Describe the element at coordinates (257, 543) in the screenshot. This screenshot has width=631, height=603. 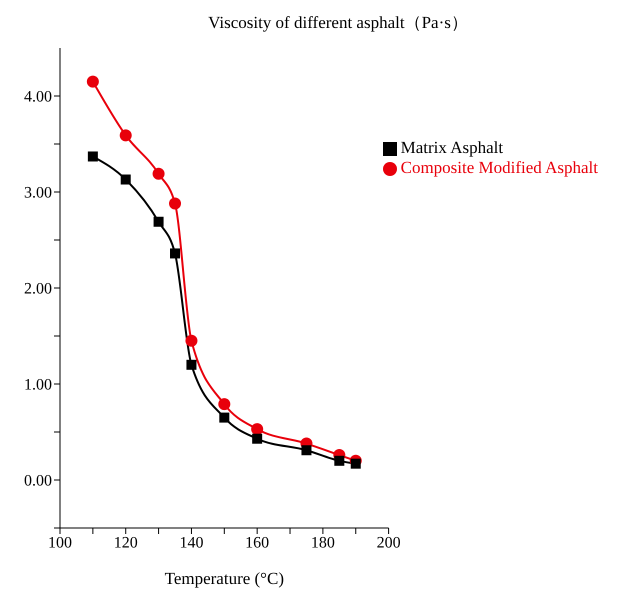
I see `x-tick-label: 160` at that location.